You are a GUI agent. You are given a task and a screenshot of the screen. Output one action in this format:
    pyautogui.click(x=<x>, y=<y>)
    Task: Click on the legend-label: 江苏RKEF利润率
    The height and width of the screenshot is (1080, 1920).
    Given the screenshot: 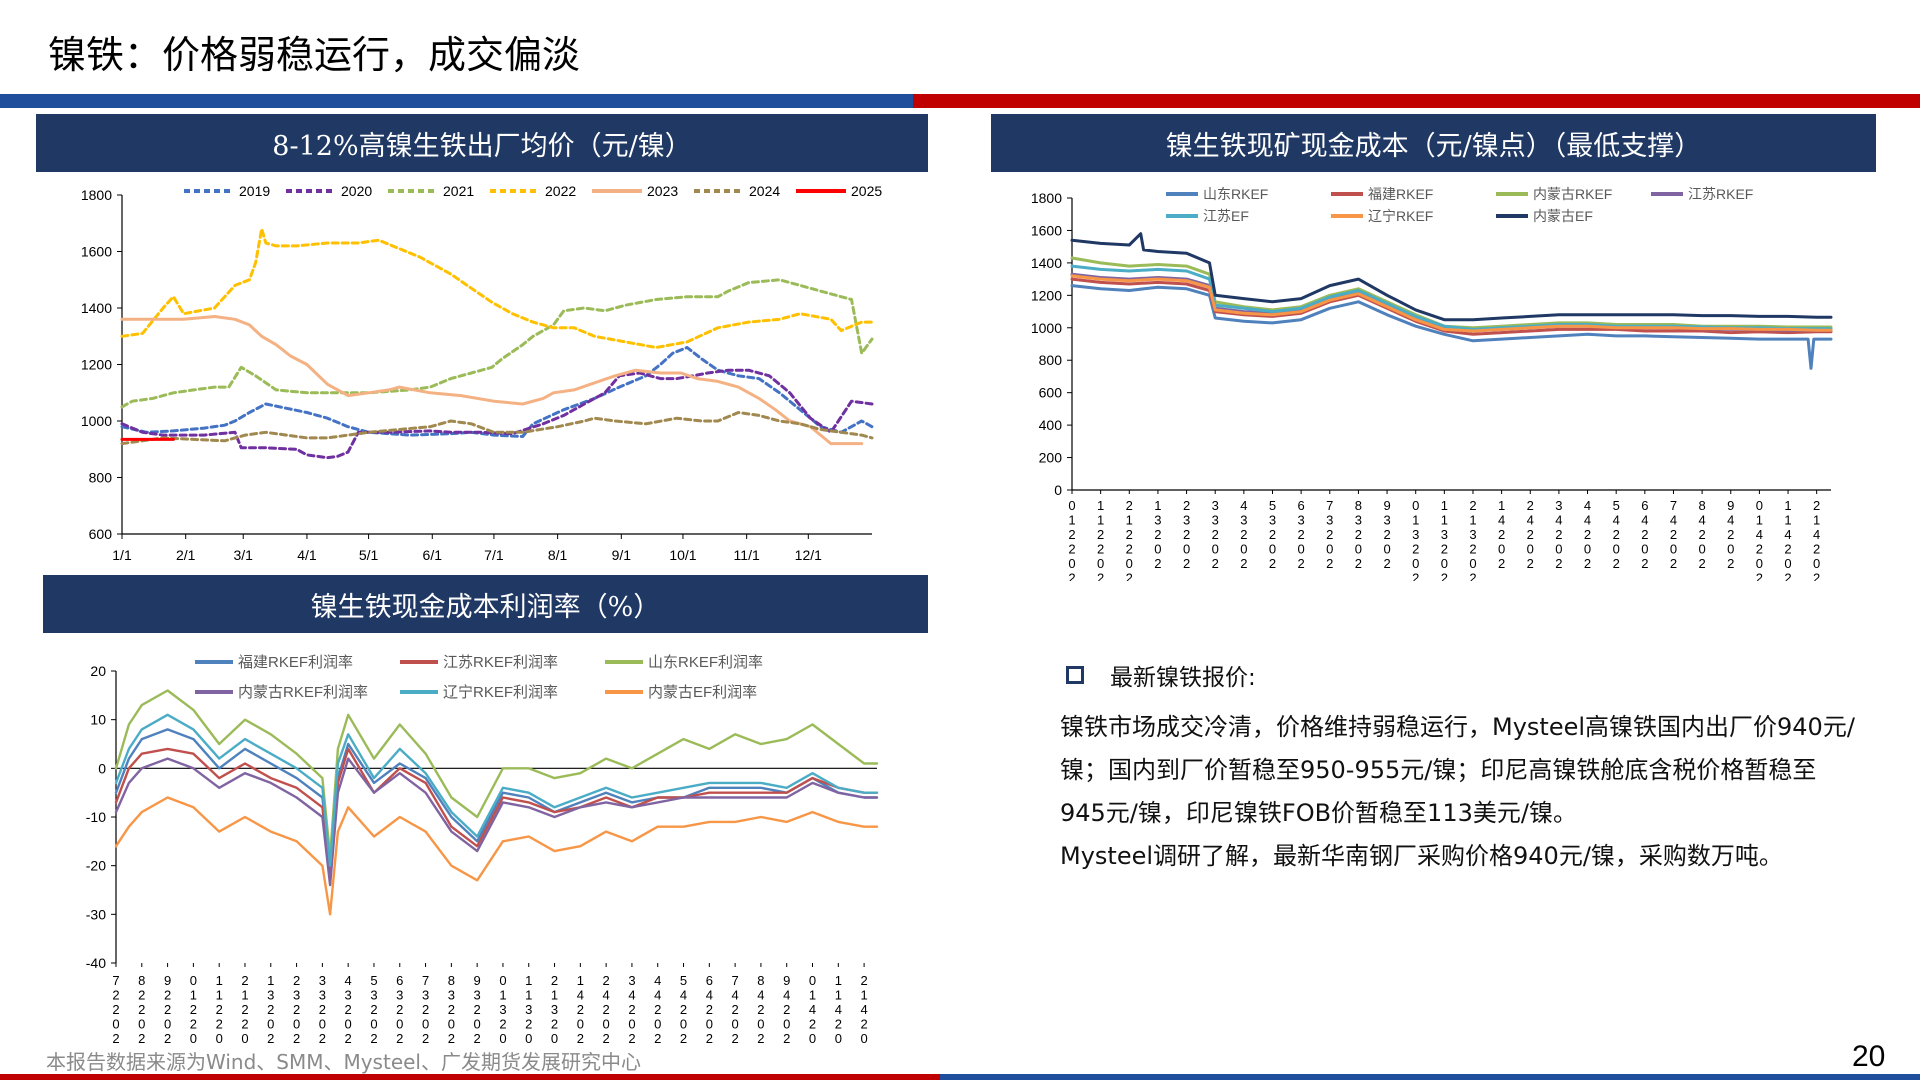 What is the action you would take?
    pyautogui.click(x=500, y=662)
    